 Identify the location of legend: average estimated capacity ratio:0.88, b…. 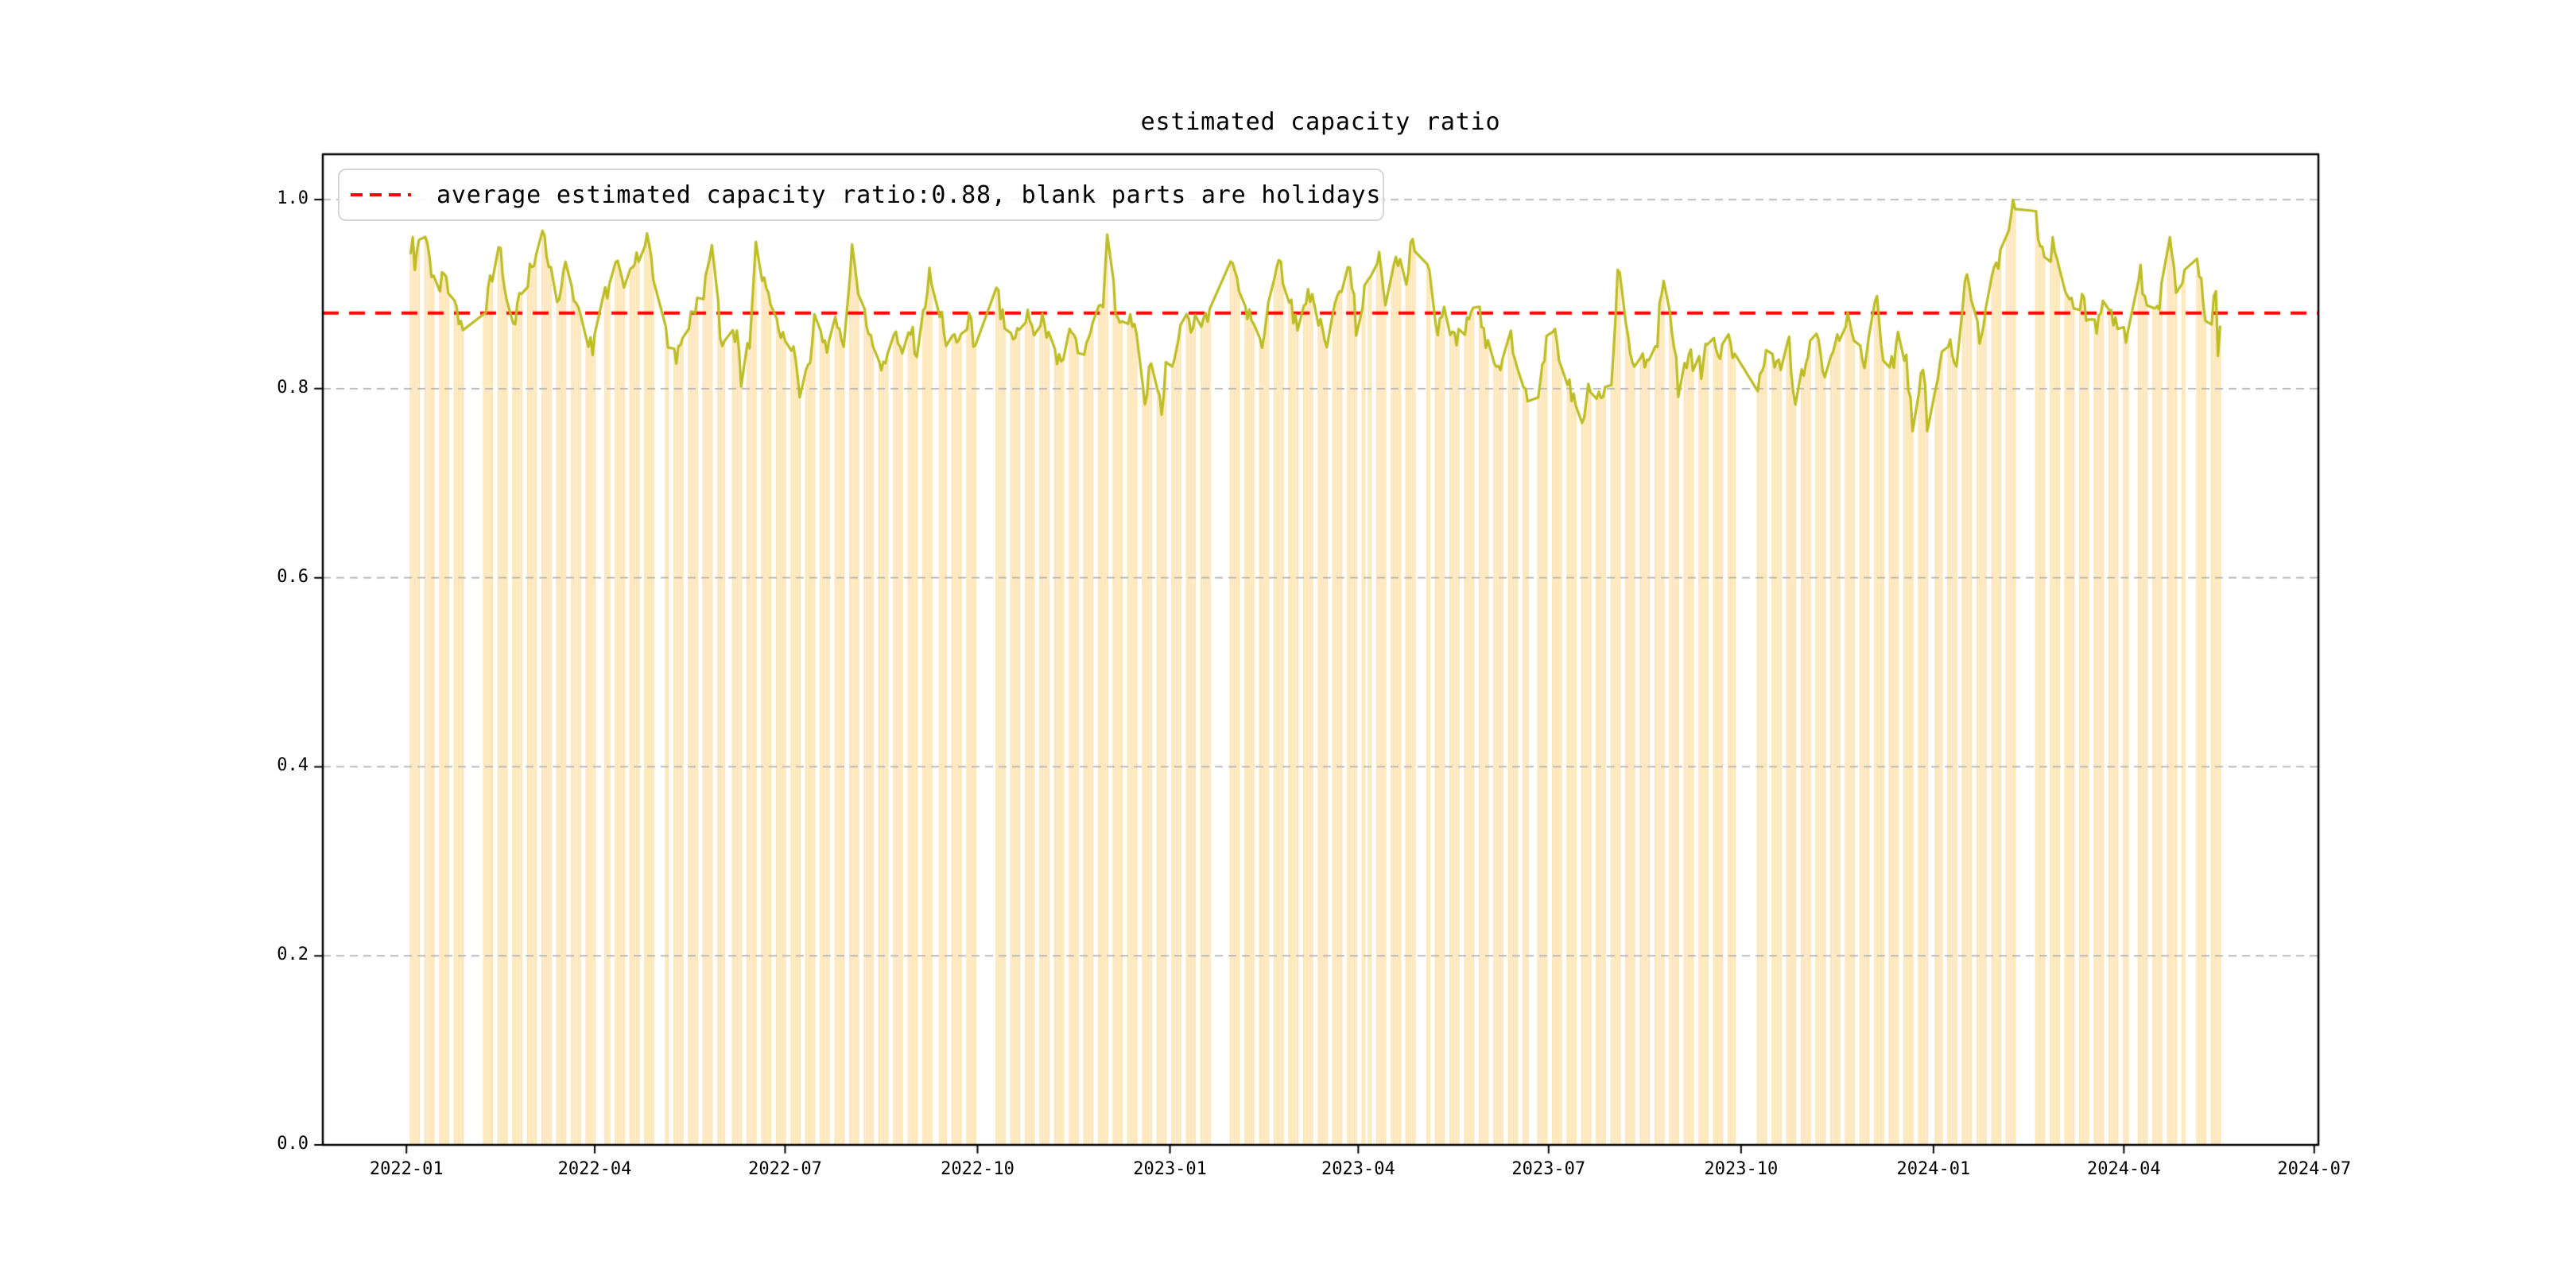
(861, 195).